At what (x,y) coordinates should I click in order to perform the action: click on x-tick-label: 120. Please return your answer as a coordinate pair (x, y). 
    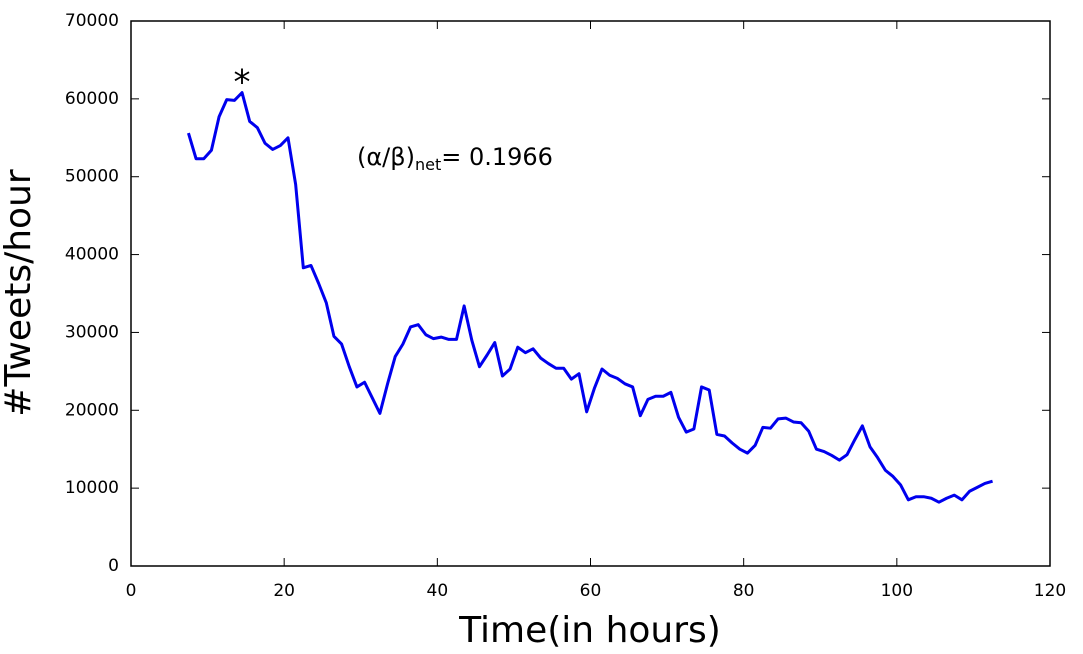
    Looking at the image, I should click on (1050, 591).